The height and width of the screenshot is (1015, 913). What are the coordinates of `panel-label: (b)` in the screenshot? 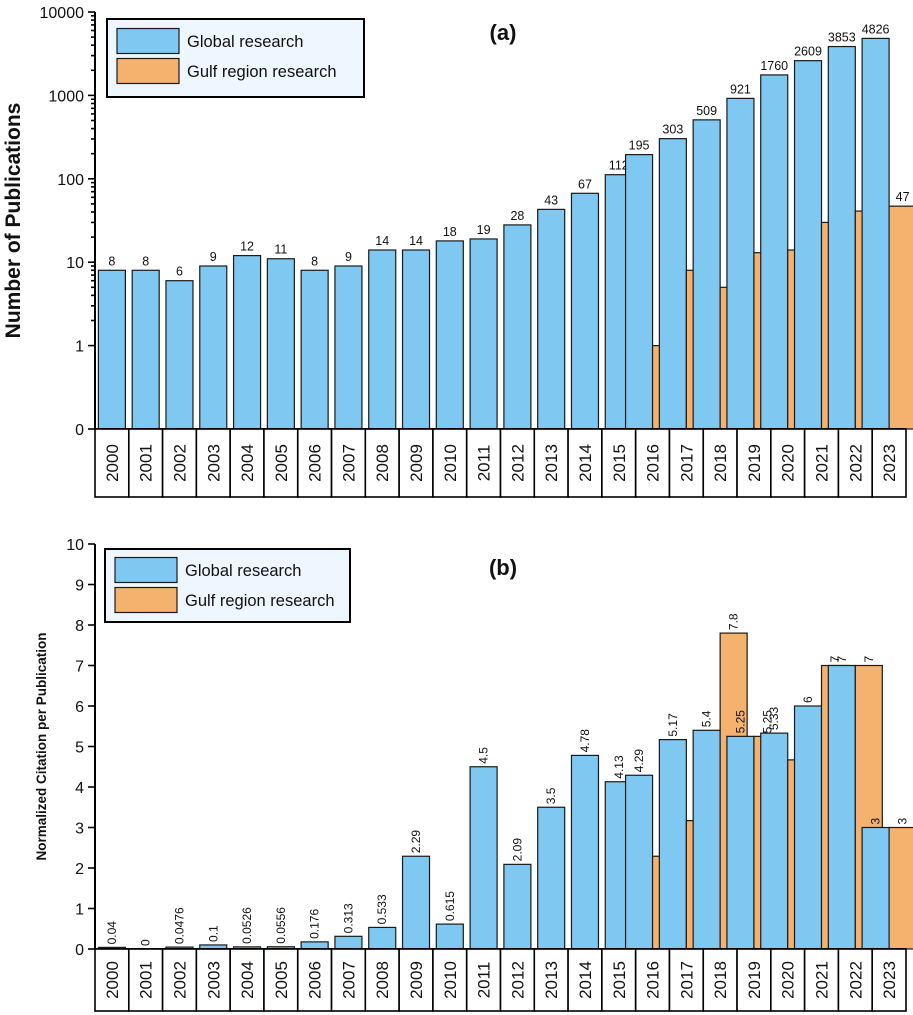 It's located at (503, 567).